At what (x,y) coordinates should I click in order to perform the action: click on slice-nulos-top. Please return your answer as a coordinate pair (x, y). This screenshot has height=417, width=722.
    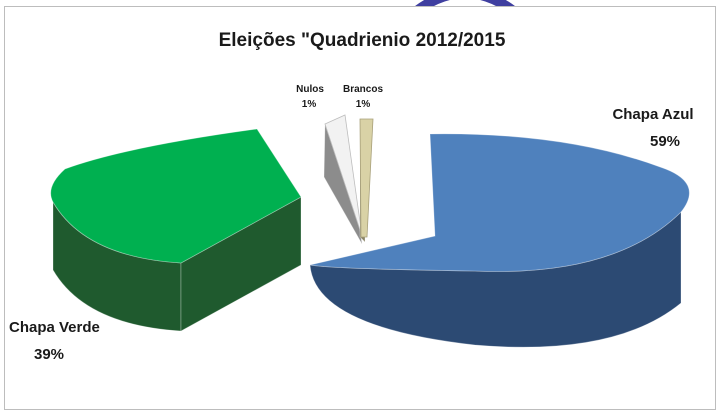
    Looking at the image, I should click on (343, 175).